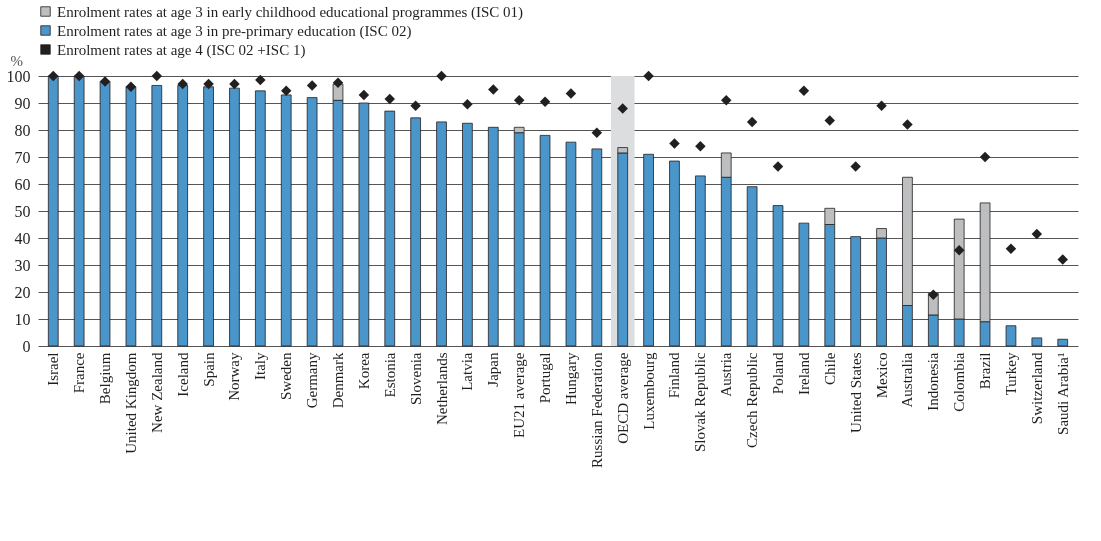  What do you see at coordinates (545, 378) in the screenshot?
I see `x-tick-label: Portugal` at bounding box center [545, 378].